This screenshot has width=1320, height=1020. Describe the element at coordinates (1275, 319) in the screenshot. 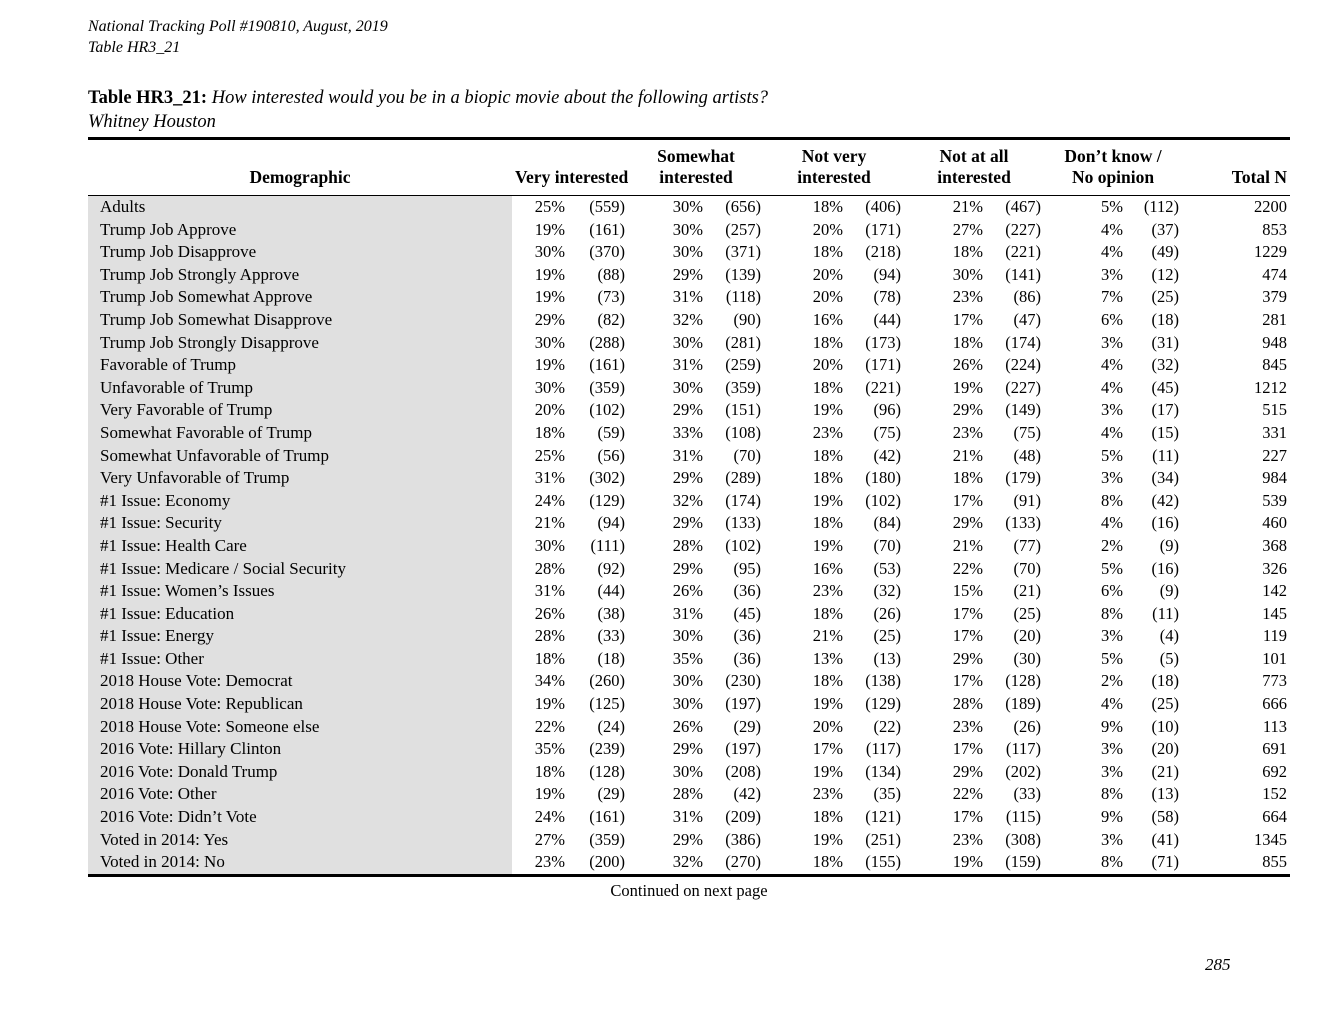

I see `total-n: 281` at that location.